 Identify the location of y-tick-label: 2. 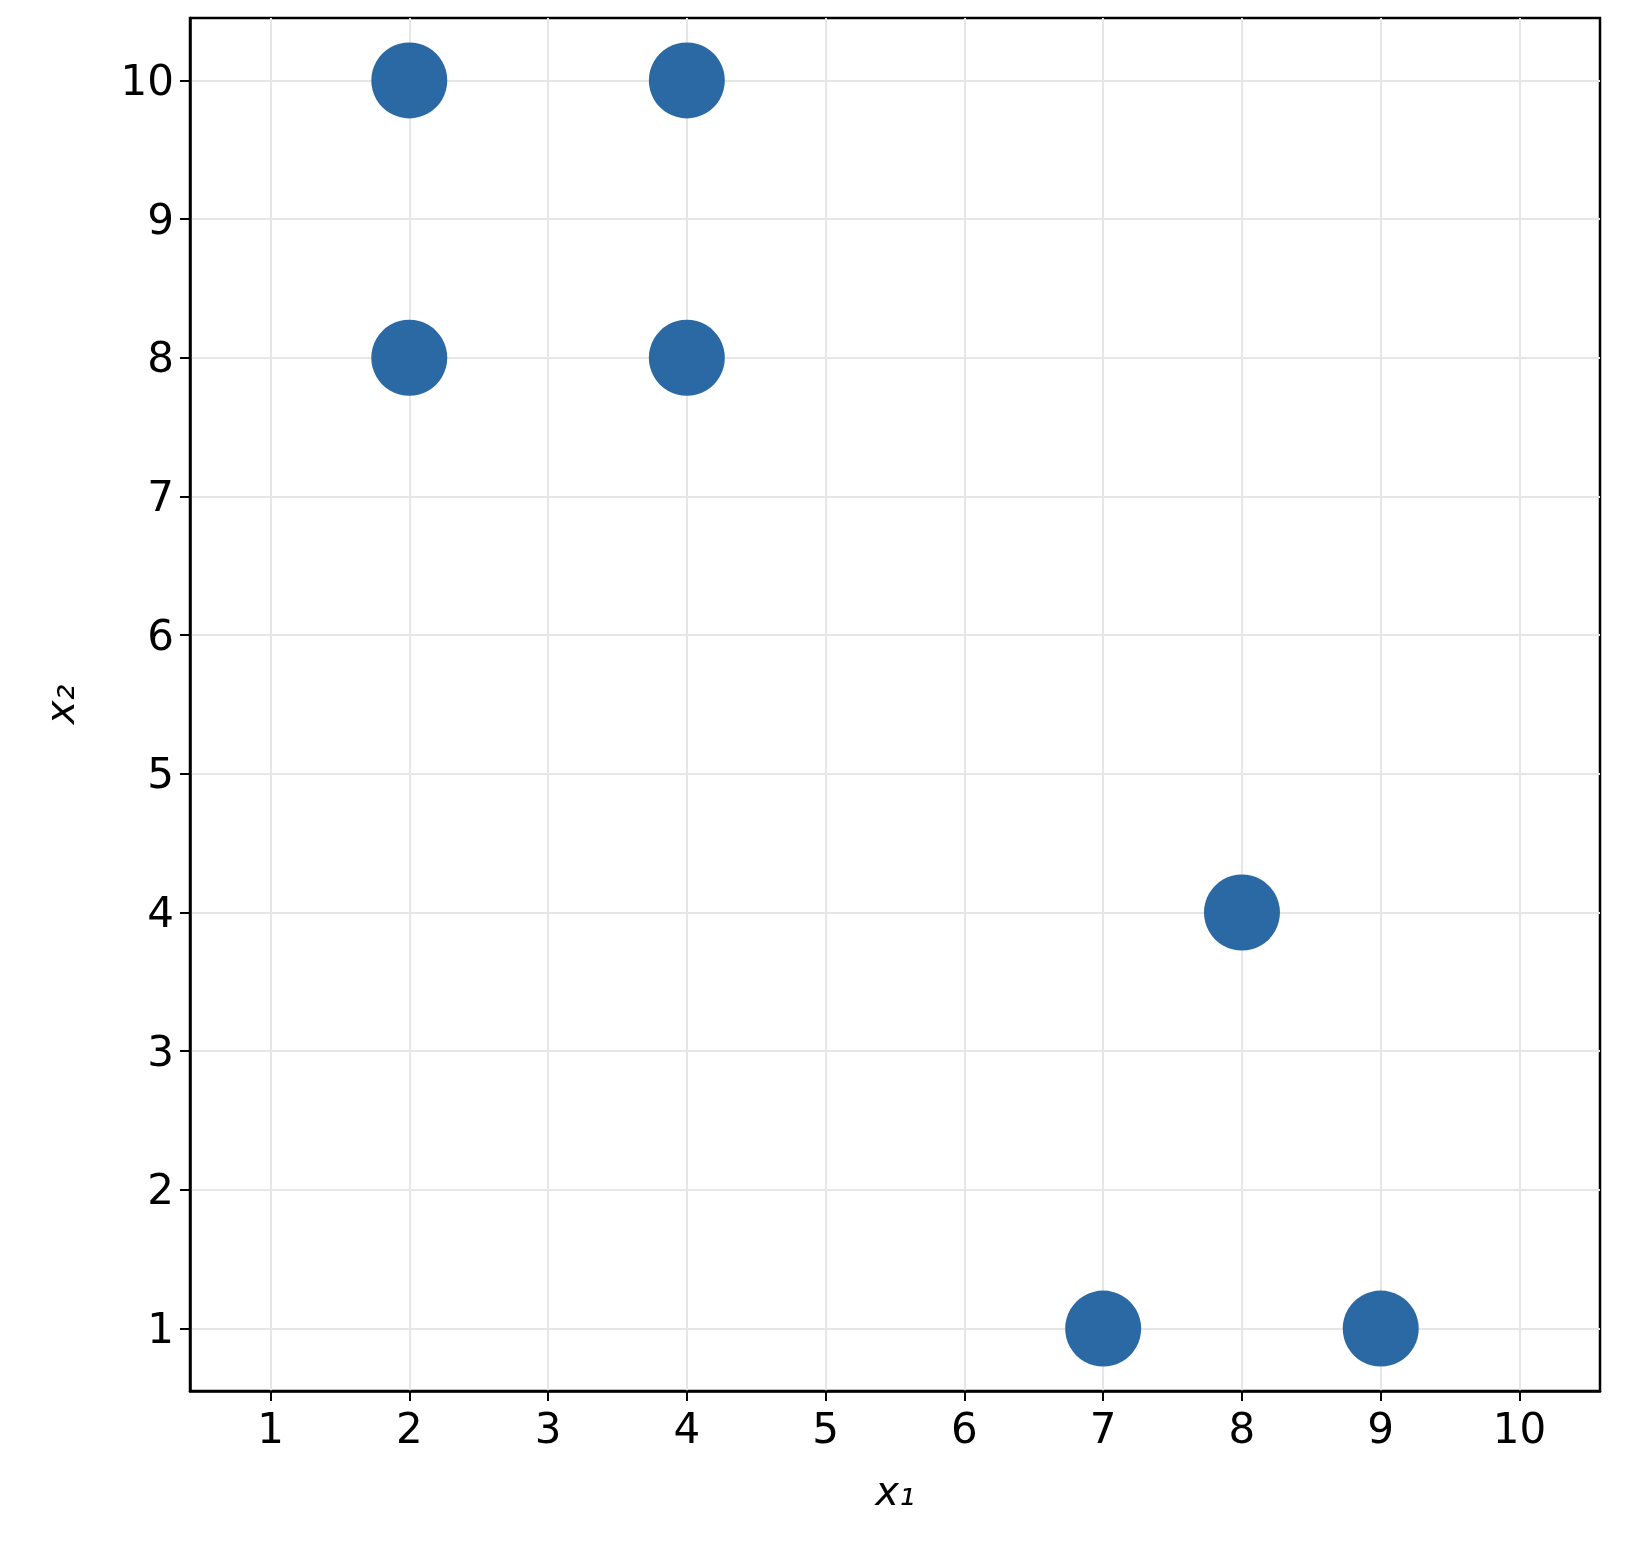
(160, 1190).